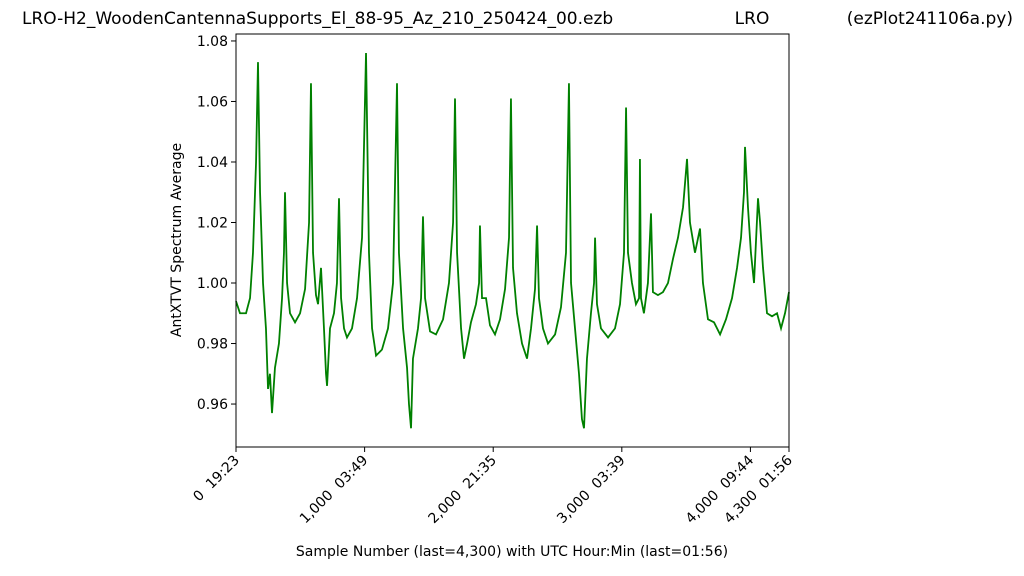 This screenshot has width=1024, height=576. What do you see at coordinates (212, 102) in the screenshot?
I see `y-tick-label: 1.06` at bounding box center [212, 102].